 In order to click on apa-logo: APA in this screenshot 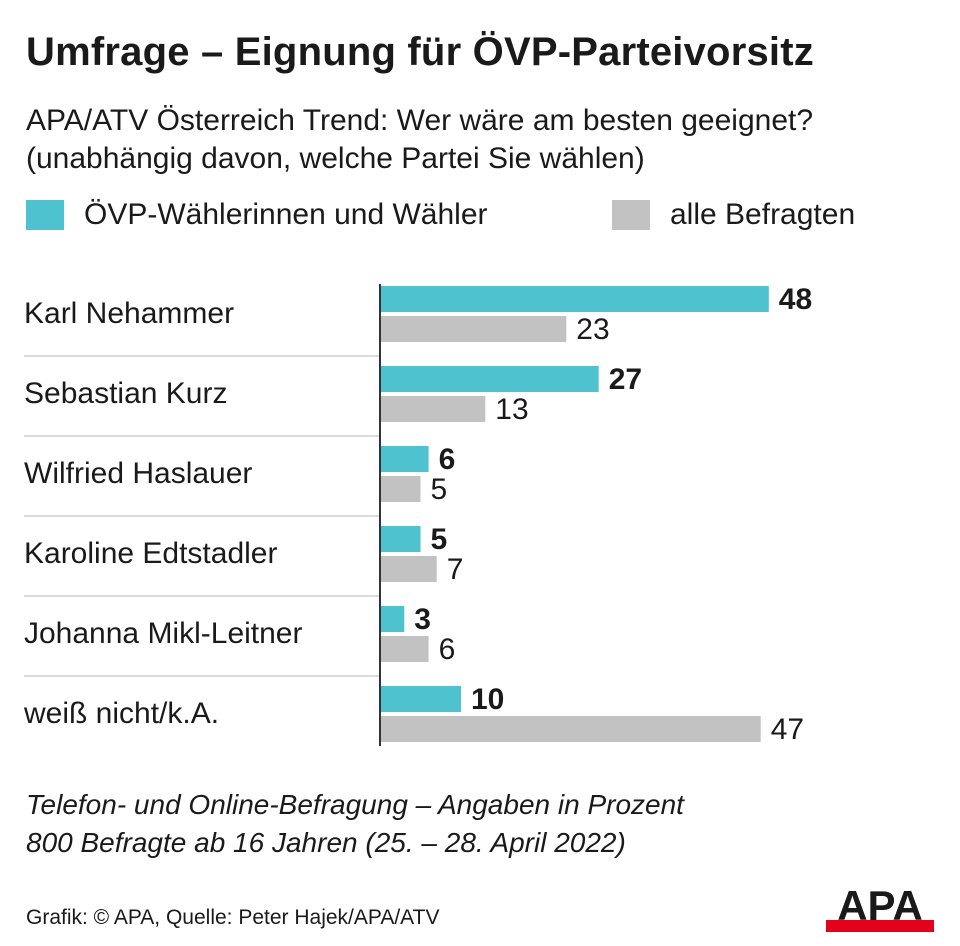, I will do `click(880, 908)`.